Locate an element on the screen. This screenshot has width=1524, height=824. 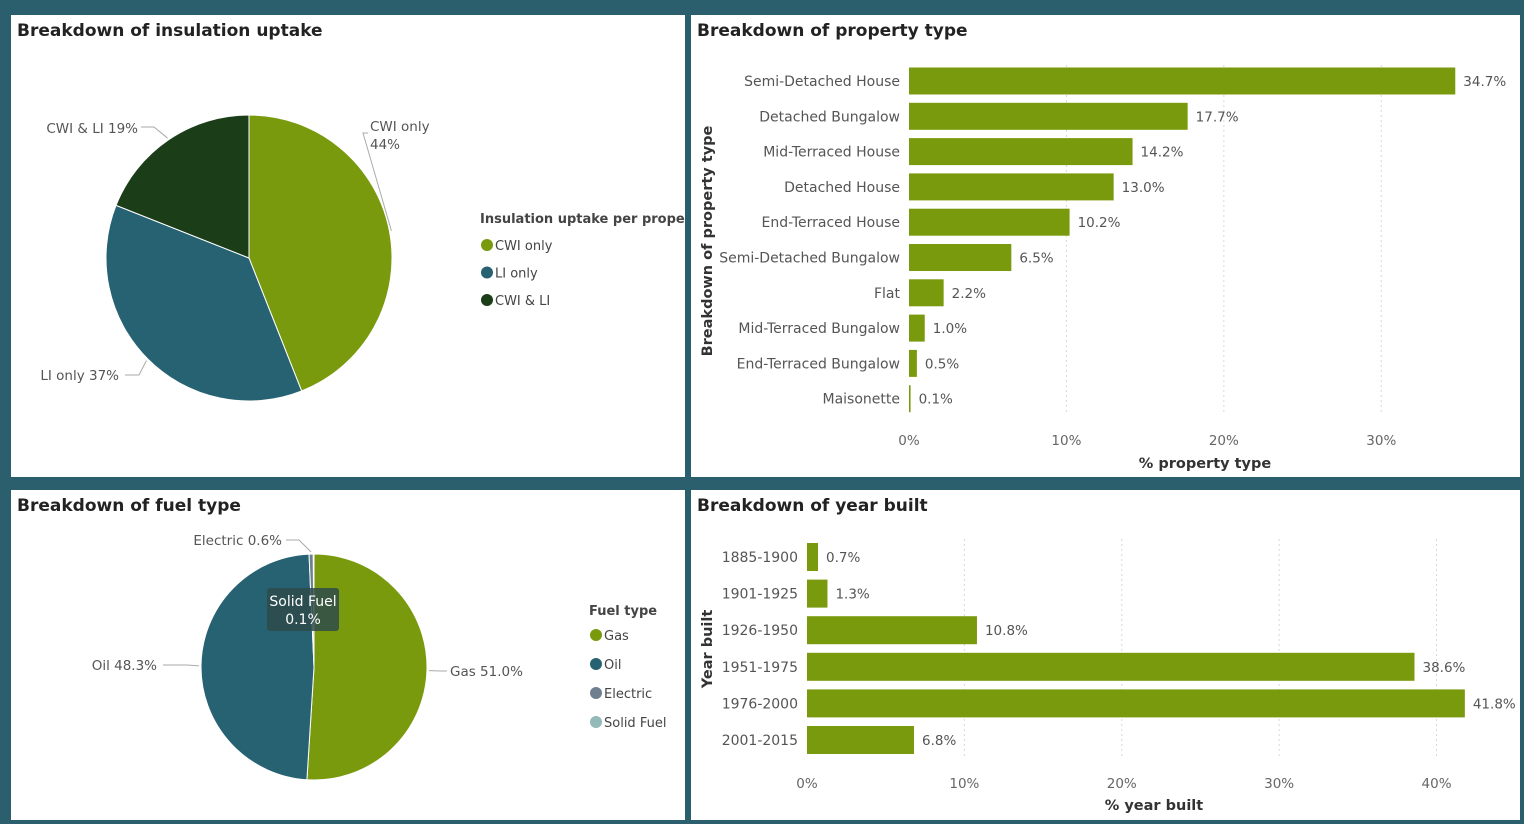
bar-1976-2000 is located at coordinates (1136, 703).